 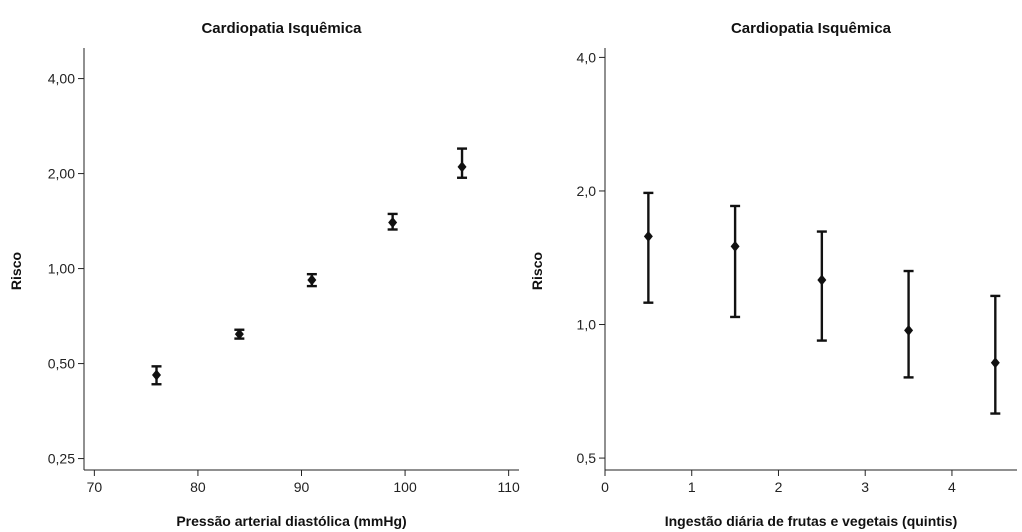 I want to click on x-tick-label: 3, so click(x=865, y=487).